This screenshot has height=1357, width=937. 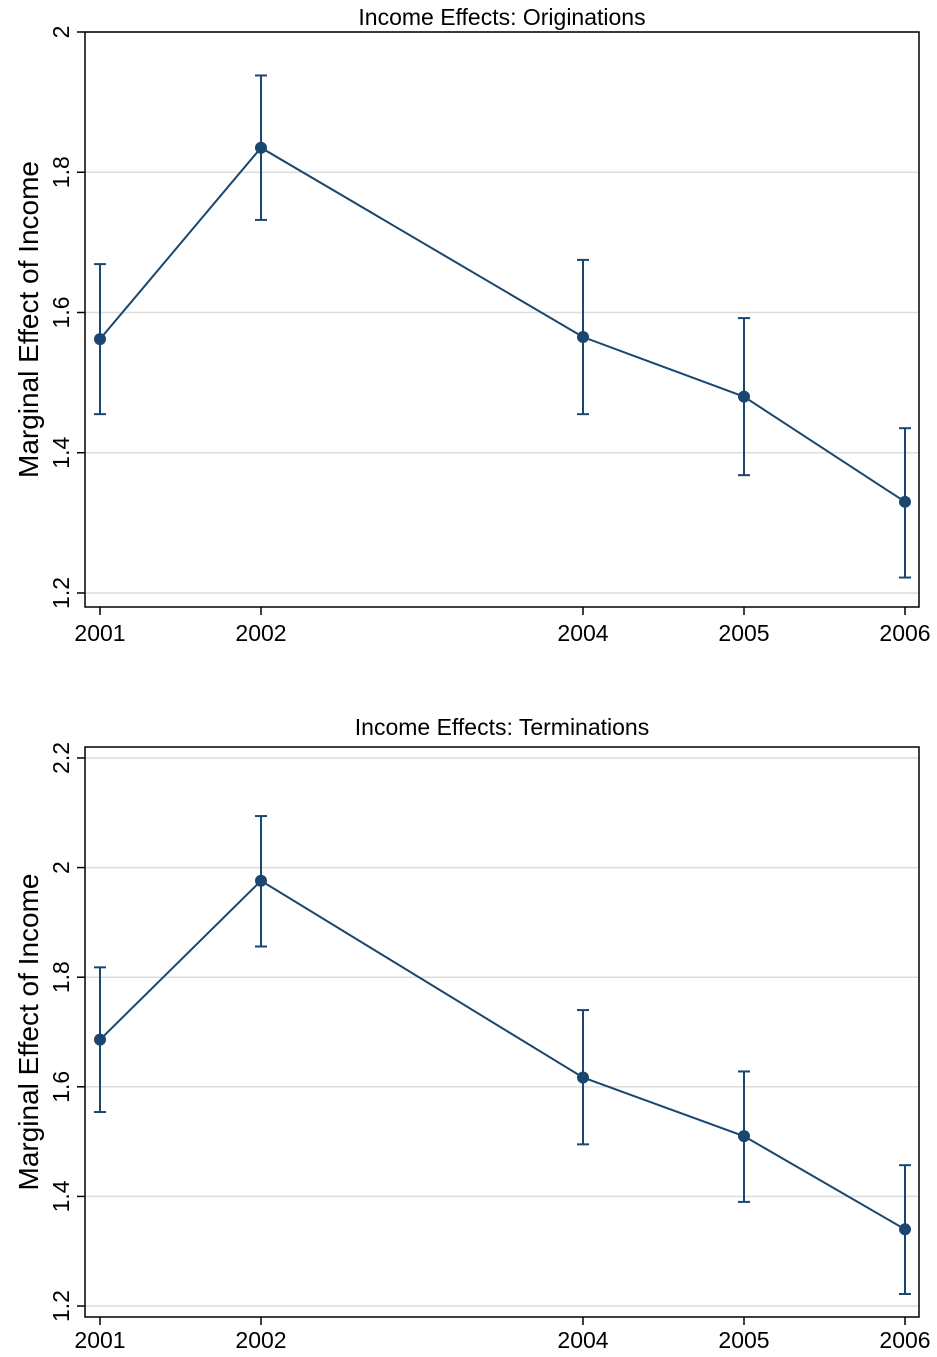 What do you see at coordinates (502, 727) in the screenshot?
I see `chart-title: Income Effects: Terminations` at bounding box center [502, 727].